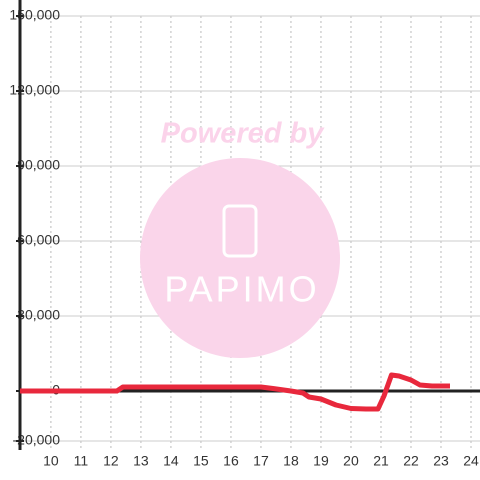  What do you see at coordinates (111, 461) in the screenshot?
I see `x-tick-label: 12` at bounding box center [111, 461].